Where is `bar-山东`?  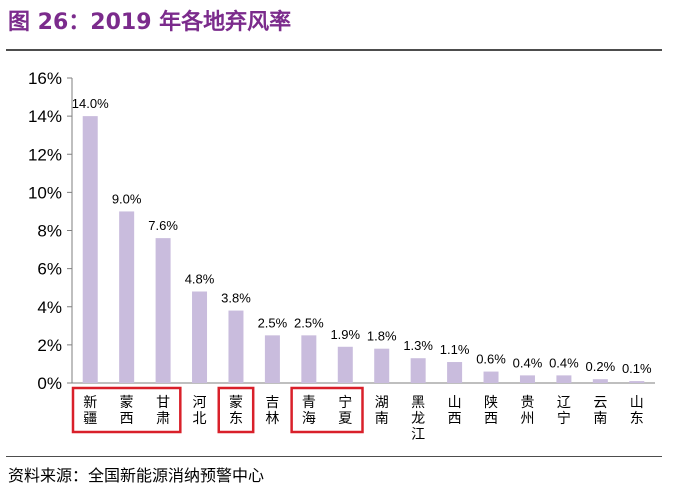 bar-山东 is located at coordinates (637, 382).